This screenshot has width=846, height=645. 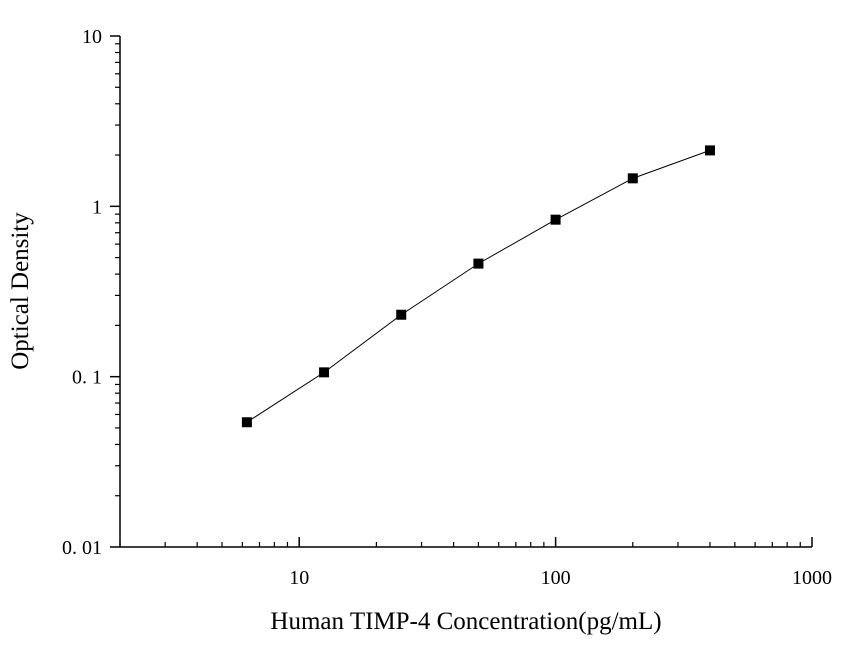 I want to click on x-tick-label: 1000, so click(x=812, y=578).